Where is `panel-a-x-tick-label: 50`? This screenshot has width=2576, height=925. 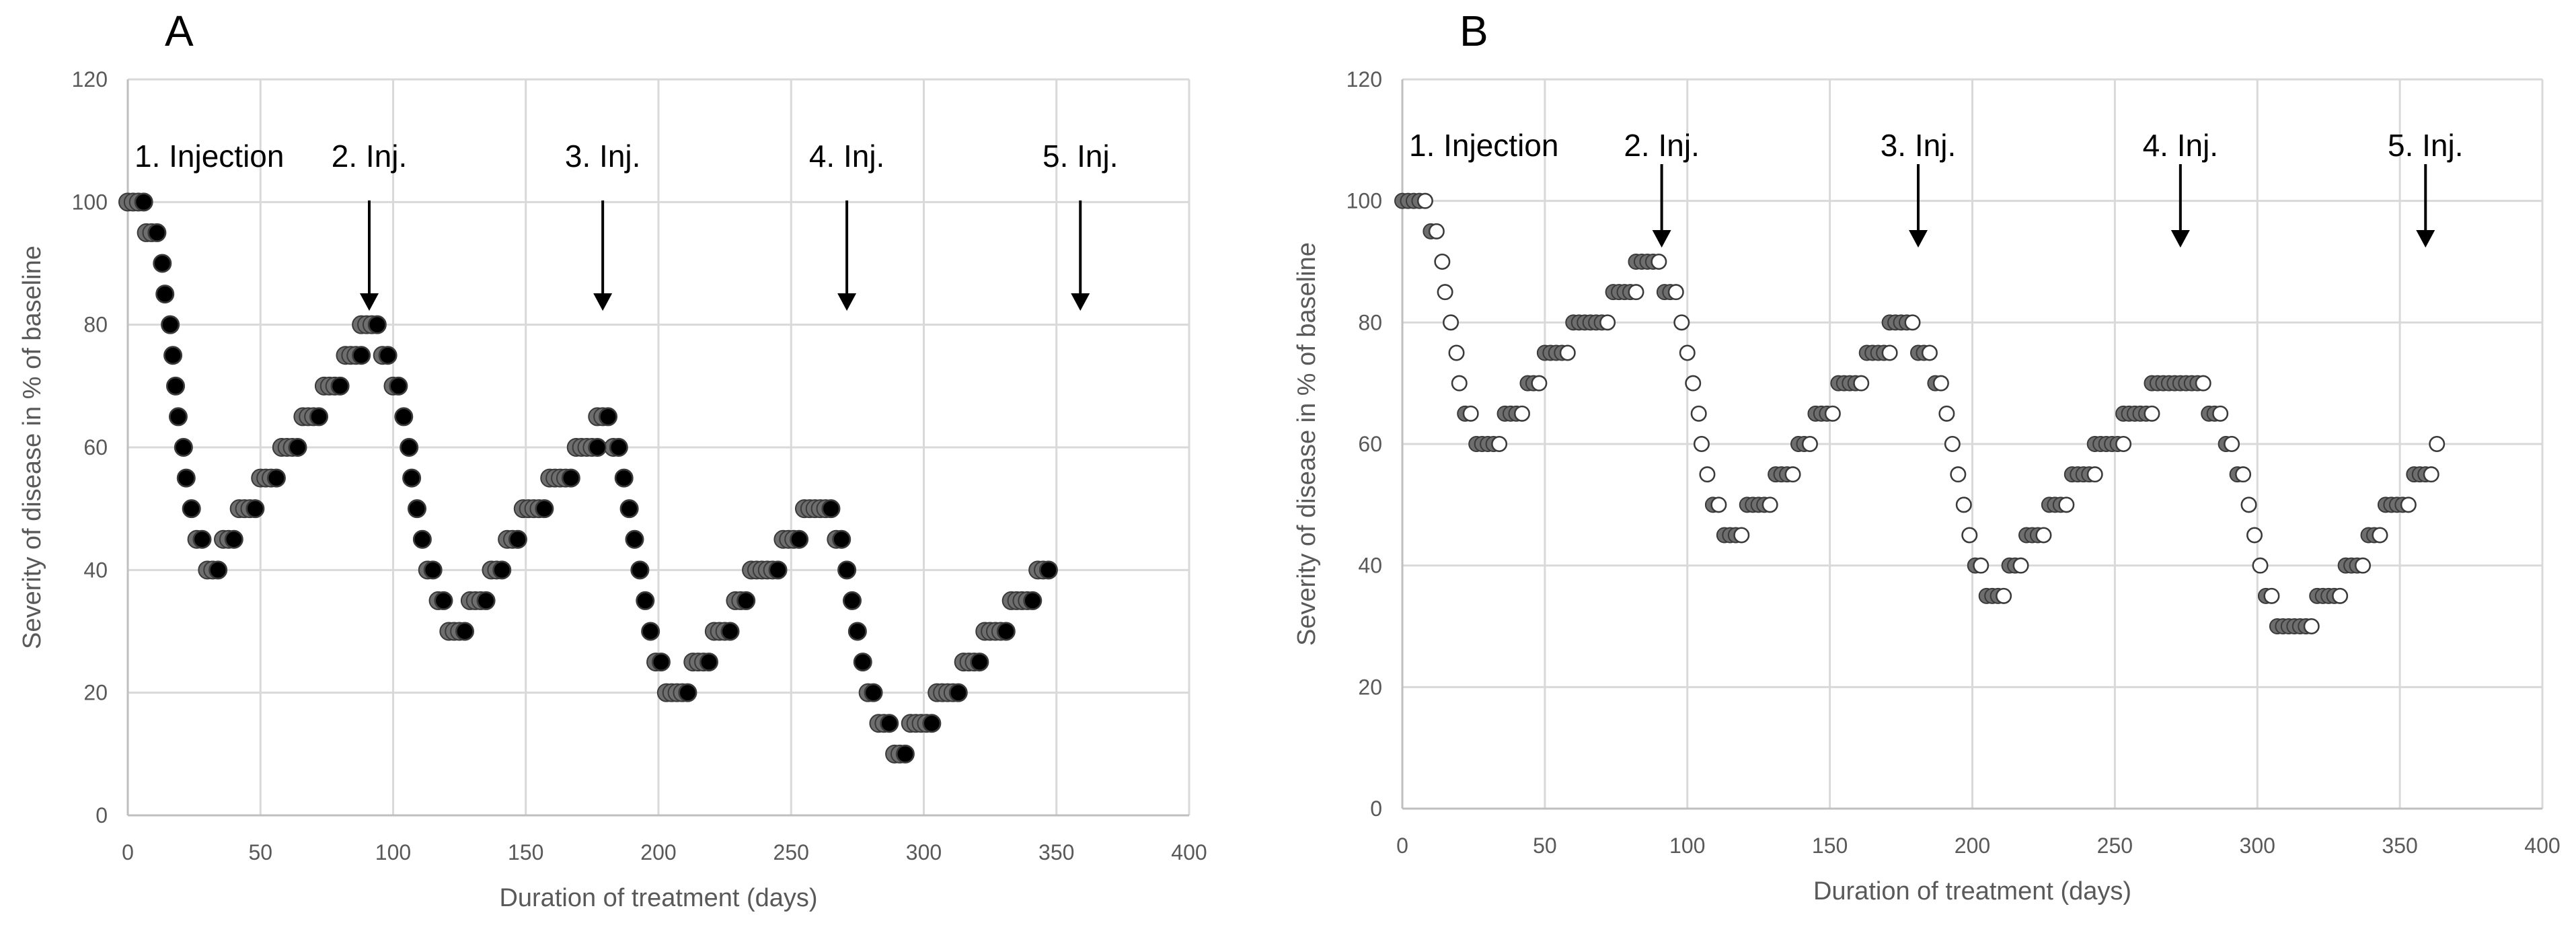 panel-a-x-tick-label: 50 is located at coordinates (260, 852).